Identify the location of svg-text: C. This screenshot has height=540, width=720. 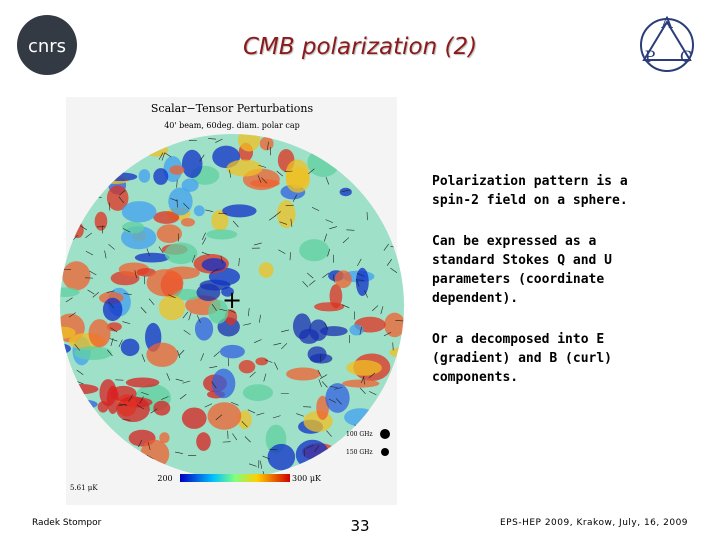
(686, 56).